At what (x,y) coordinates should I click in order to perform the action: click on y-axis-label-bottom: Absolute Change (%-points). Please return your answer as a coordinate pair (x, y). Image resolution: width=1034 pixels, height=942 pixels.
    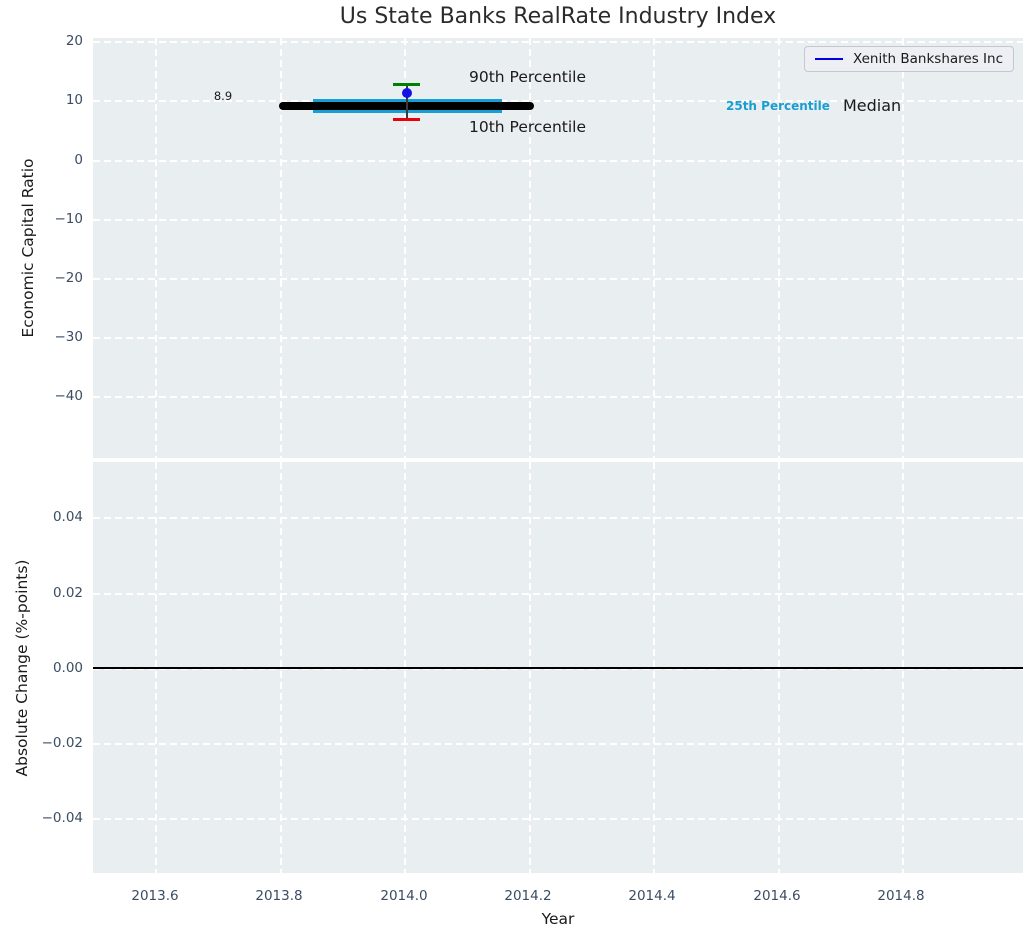
    Looking at the image, I should click on (22, 668).